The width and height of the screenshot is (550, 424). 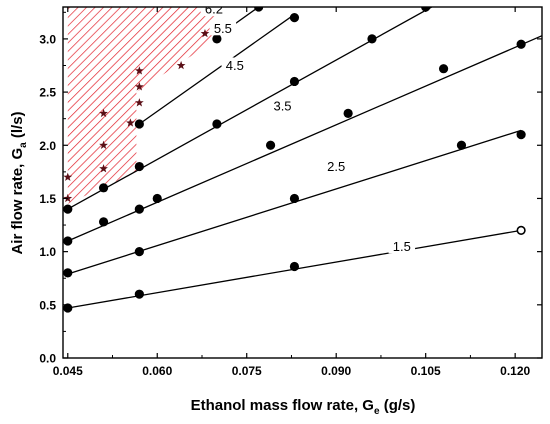 I want to click on data-point-open, so click(x=521, y=230).